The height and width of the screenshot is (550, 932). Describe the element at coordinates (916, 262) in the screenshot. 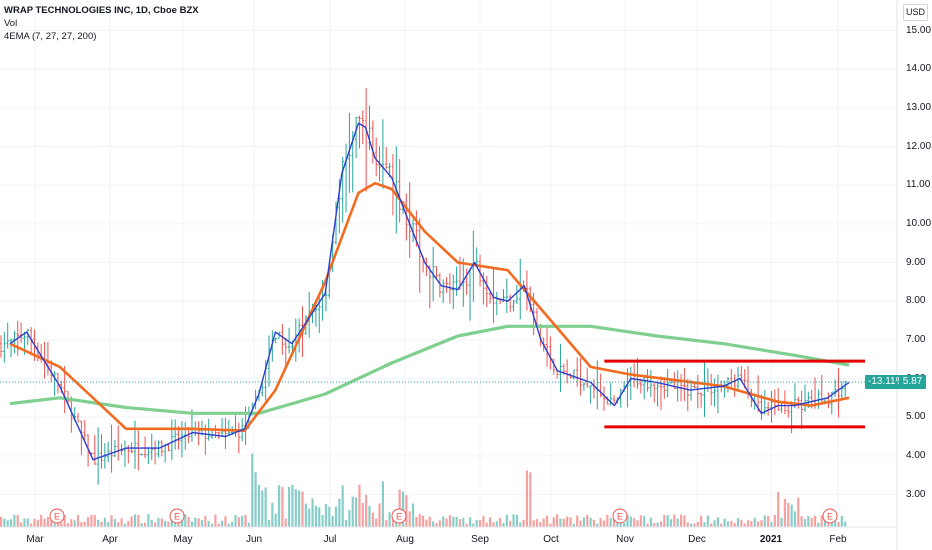

I see `price-tick-label: 9.00` at that location.